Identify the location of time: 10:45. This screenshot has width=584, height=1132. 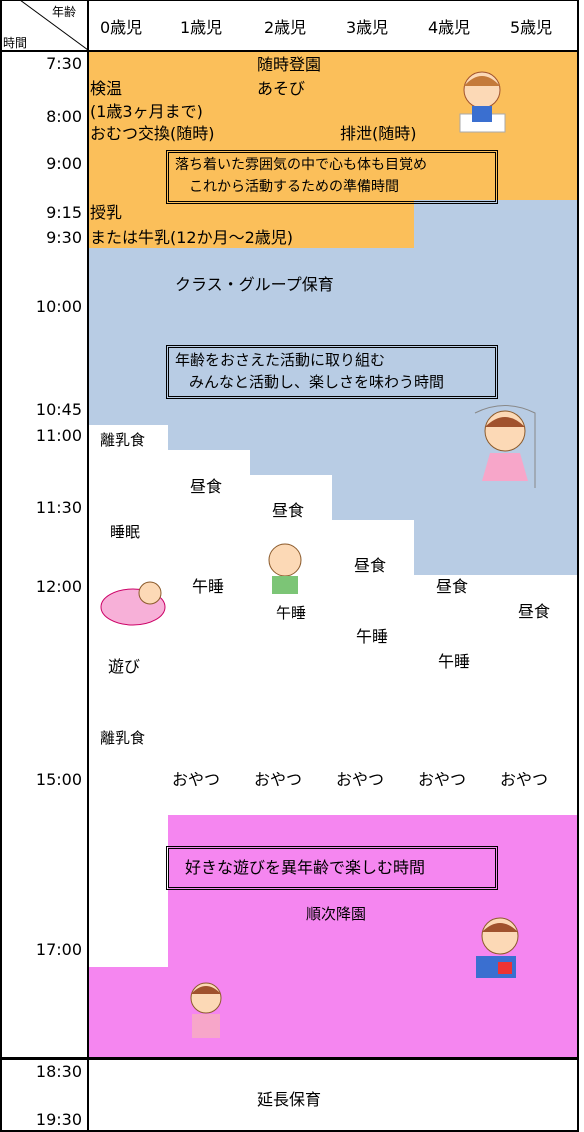
(58, 409).